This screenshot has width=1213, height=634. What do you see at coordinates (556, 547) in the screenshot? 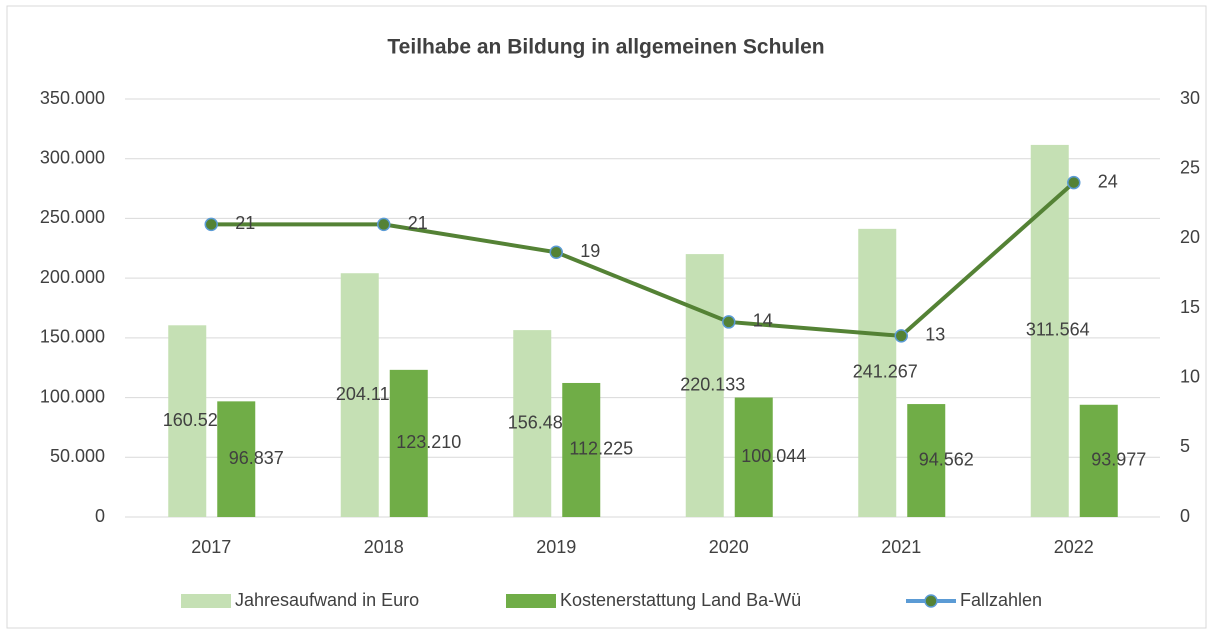
I see `x-tick-label: 2019` at bounding box center [556, 547].